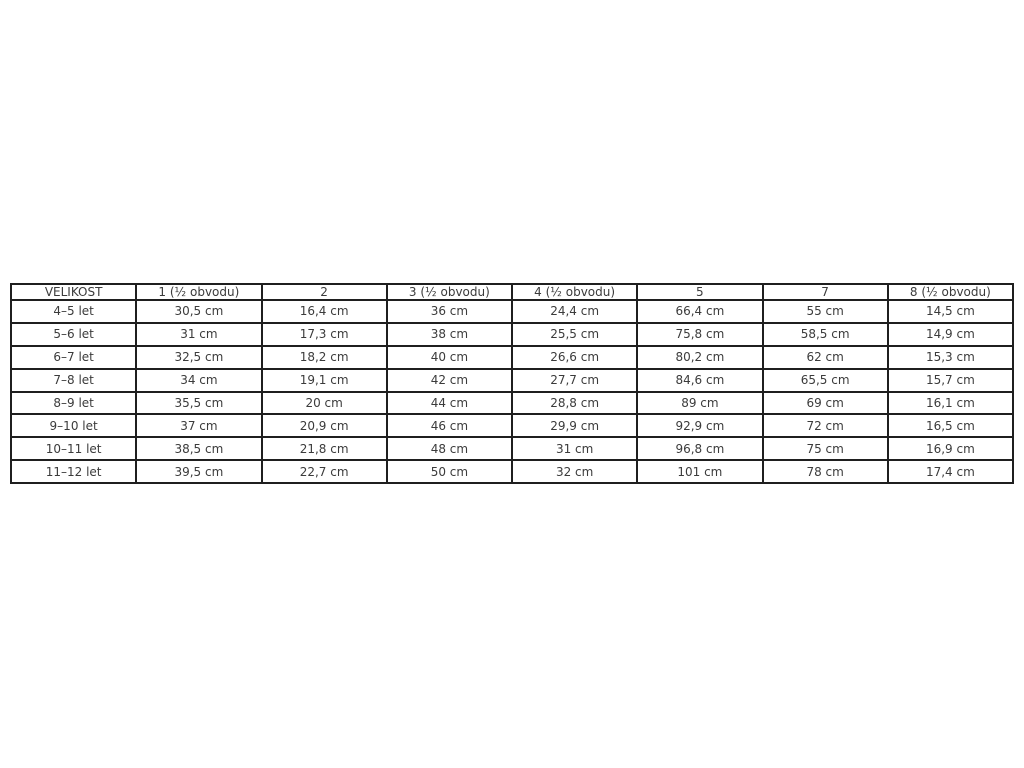 The width and height of the screenshot is (1024, 768). I want to click on header-cell-1-obvodu: 1 (½ obvodu), so click(199, 292).